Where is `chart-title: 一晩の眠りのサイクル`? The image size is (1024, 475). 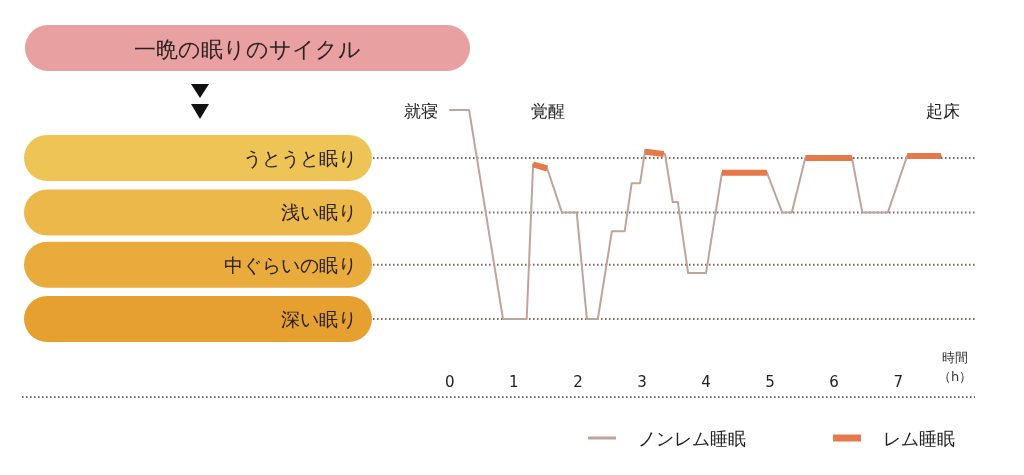 chart-title: 一晩の眠りのサイクル is located at coordinates (247, 49).